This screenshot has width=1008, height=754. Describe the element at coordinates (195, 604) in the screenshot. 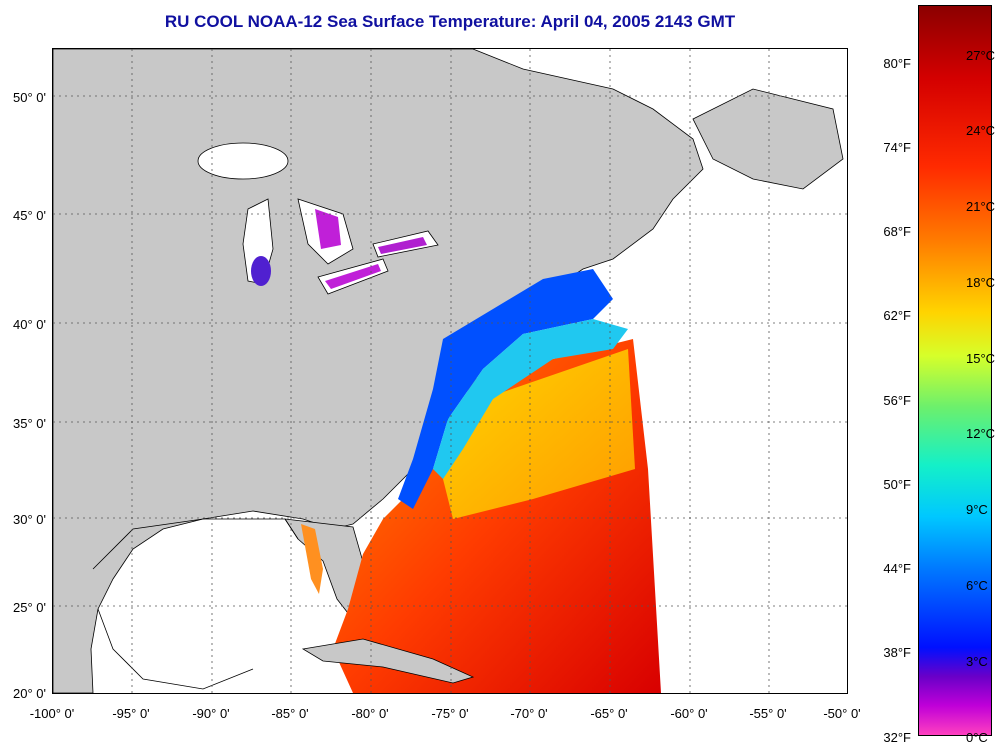

I see `gulf-coastline` at that location.